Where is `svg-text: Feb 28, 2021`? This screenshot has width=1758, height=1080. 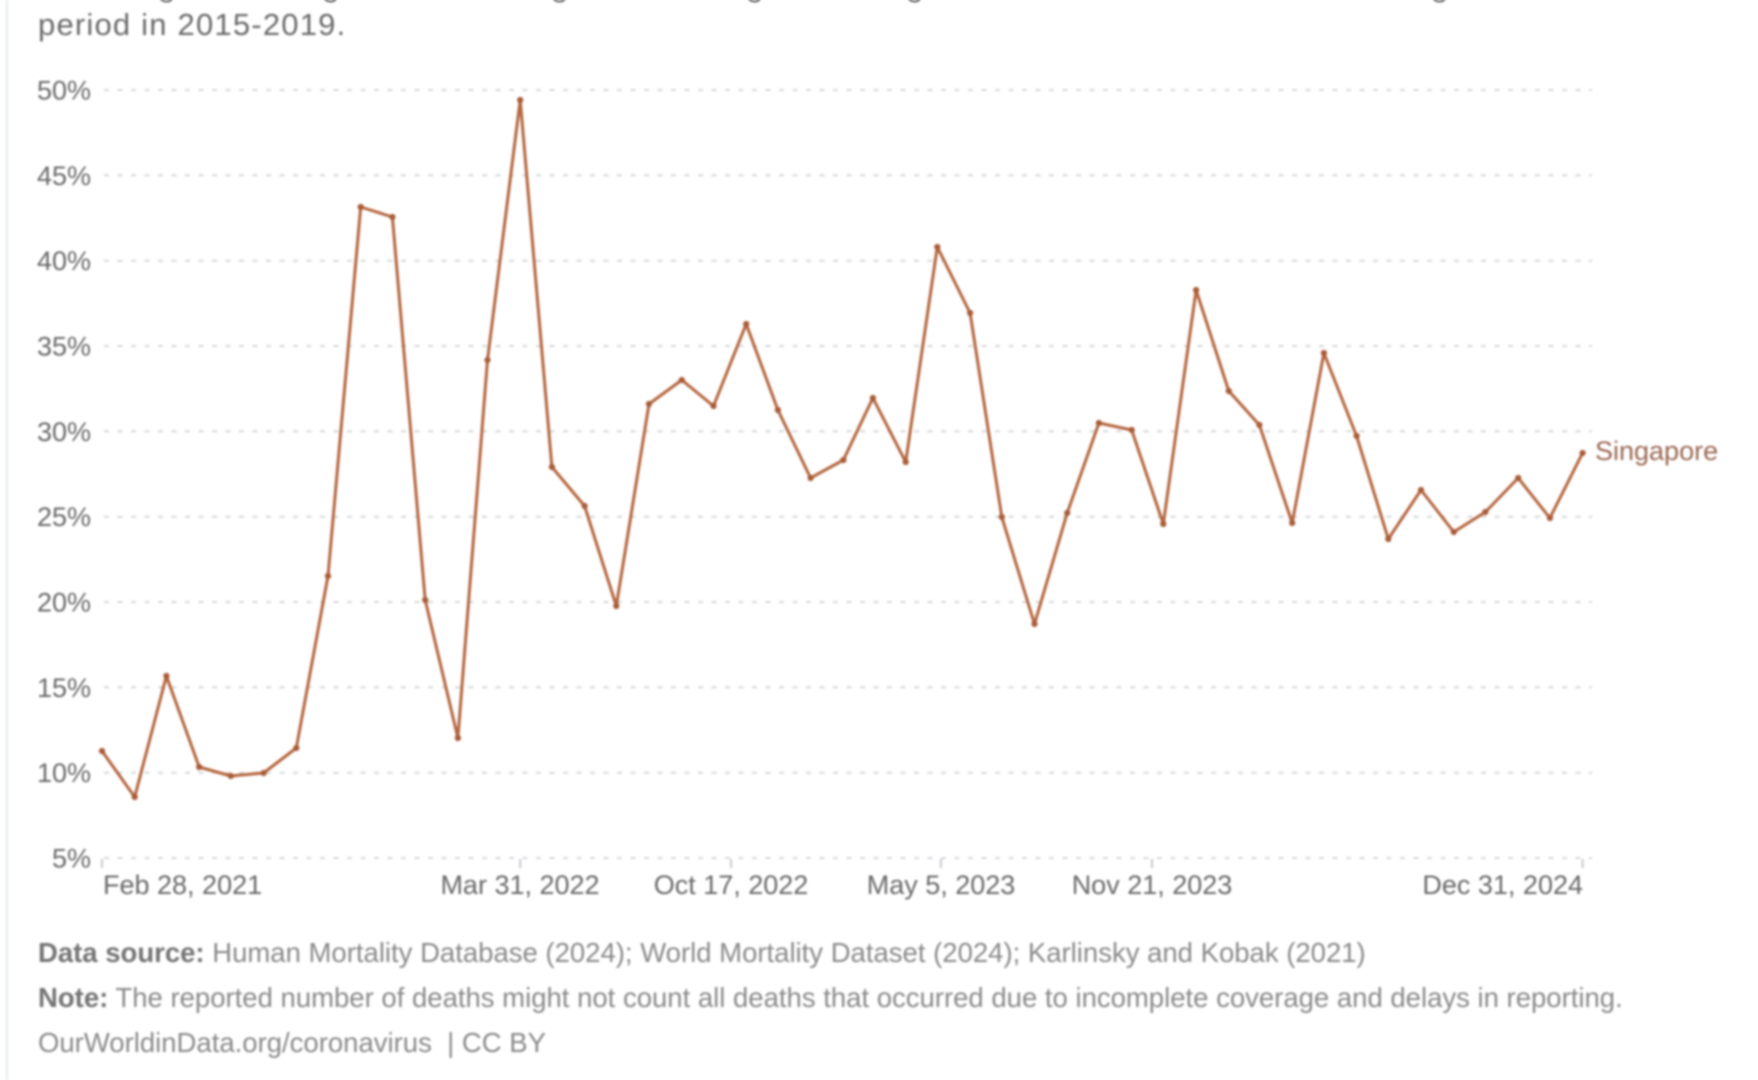
svg-text: Feb 28, 2021 is located at coordinates (182, 885).